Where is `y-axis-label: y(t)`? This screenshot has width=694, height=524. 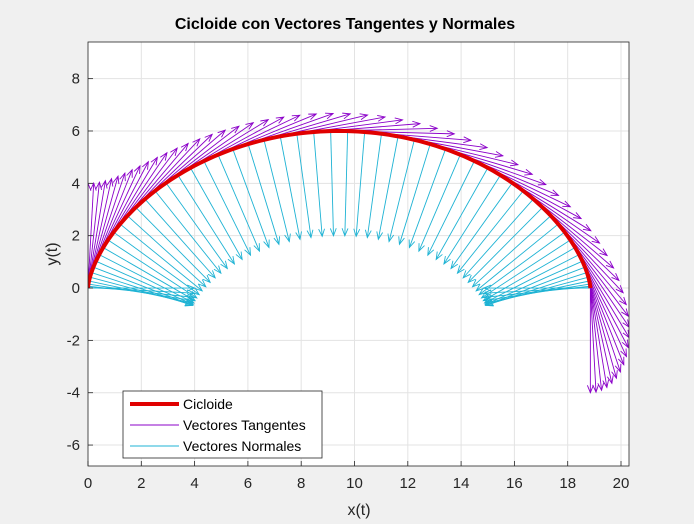 y-axis-label: y(t) is located at coordinates (52, 253).